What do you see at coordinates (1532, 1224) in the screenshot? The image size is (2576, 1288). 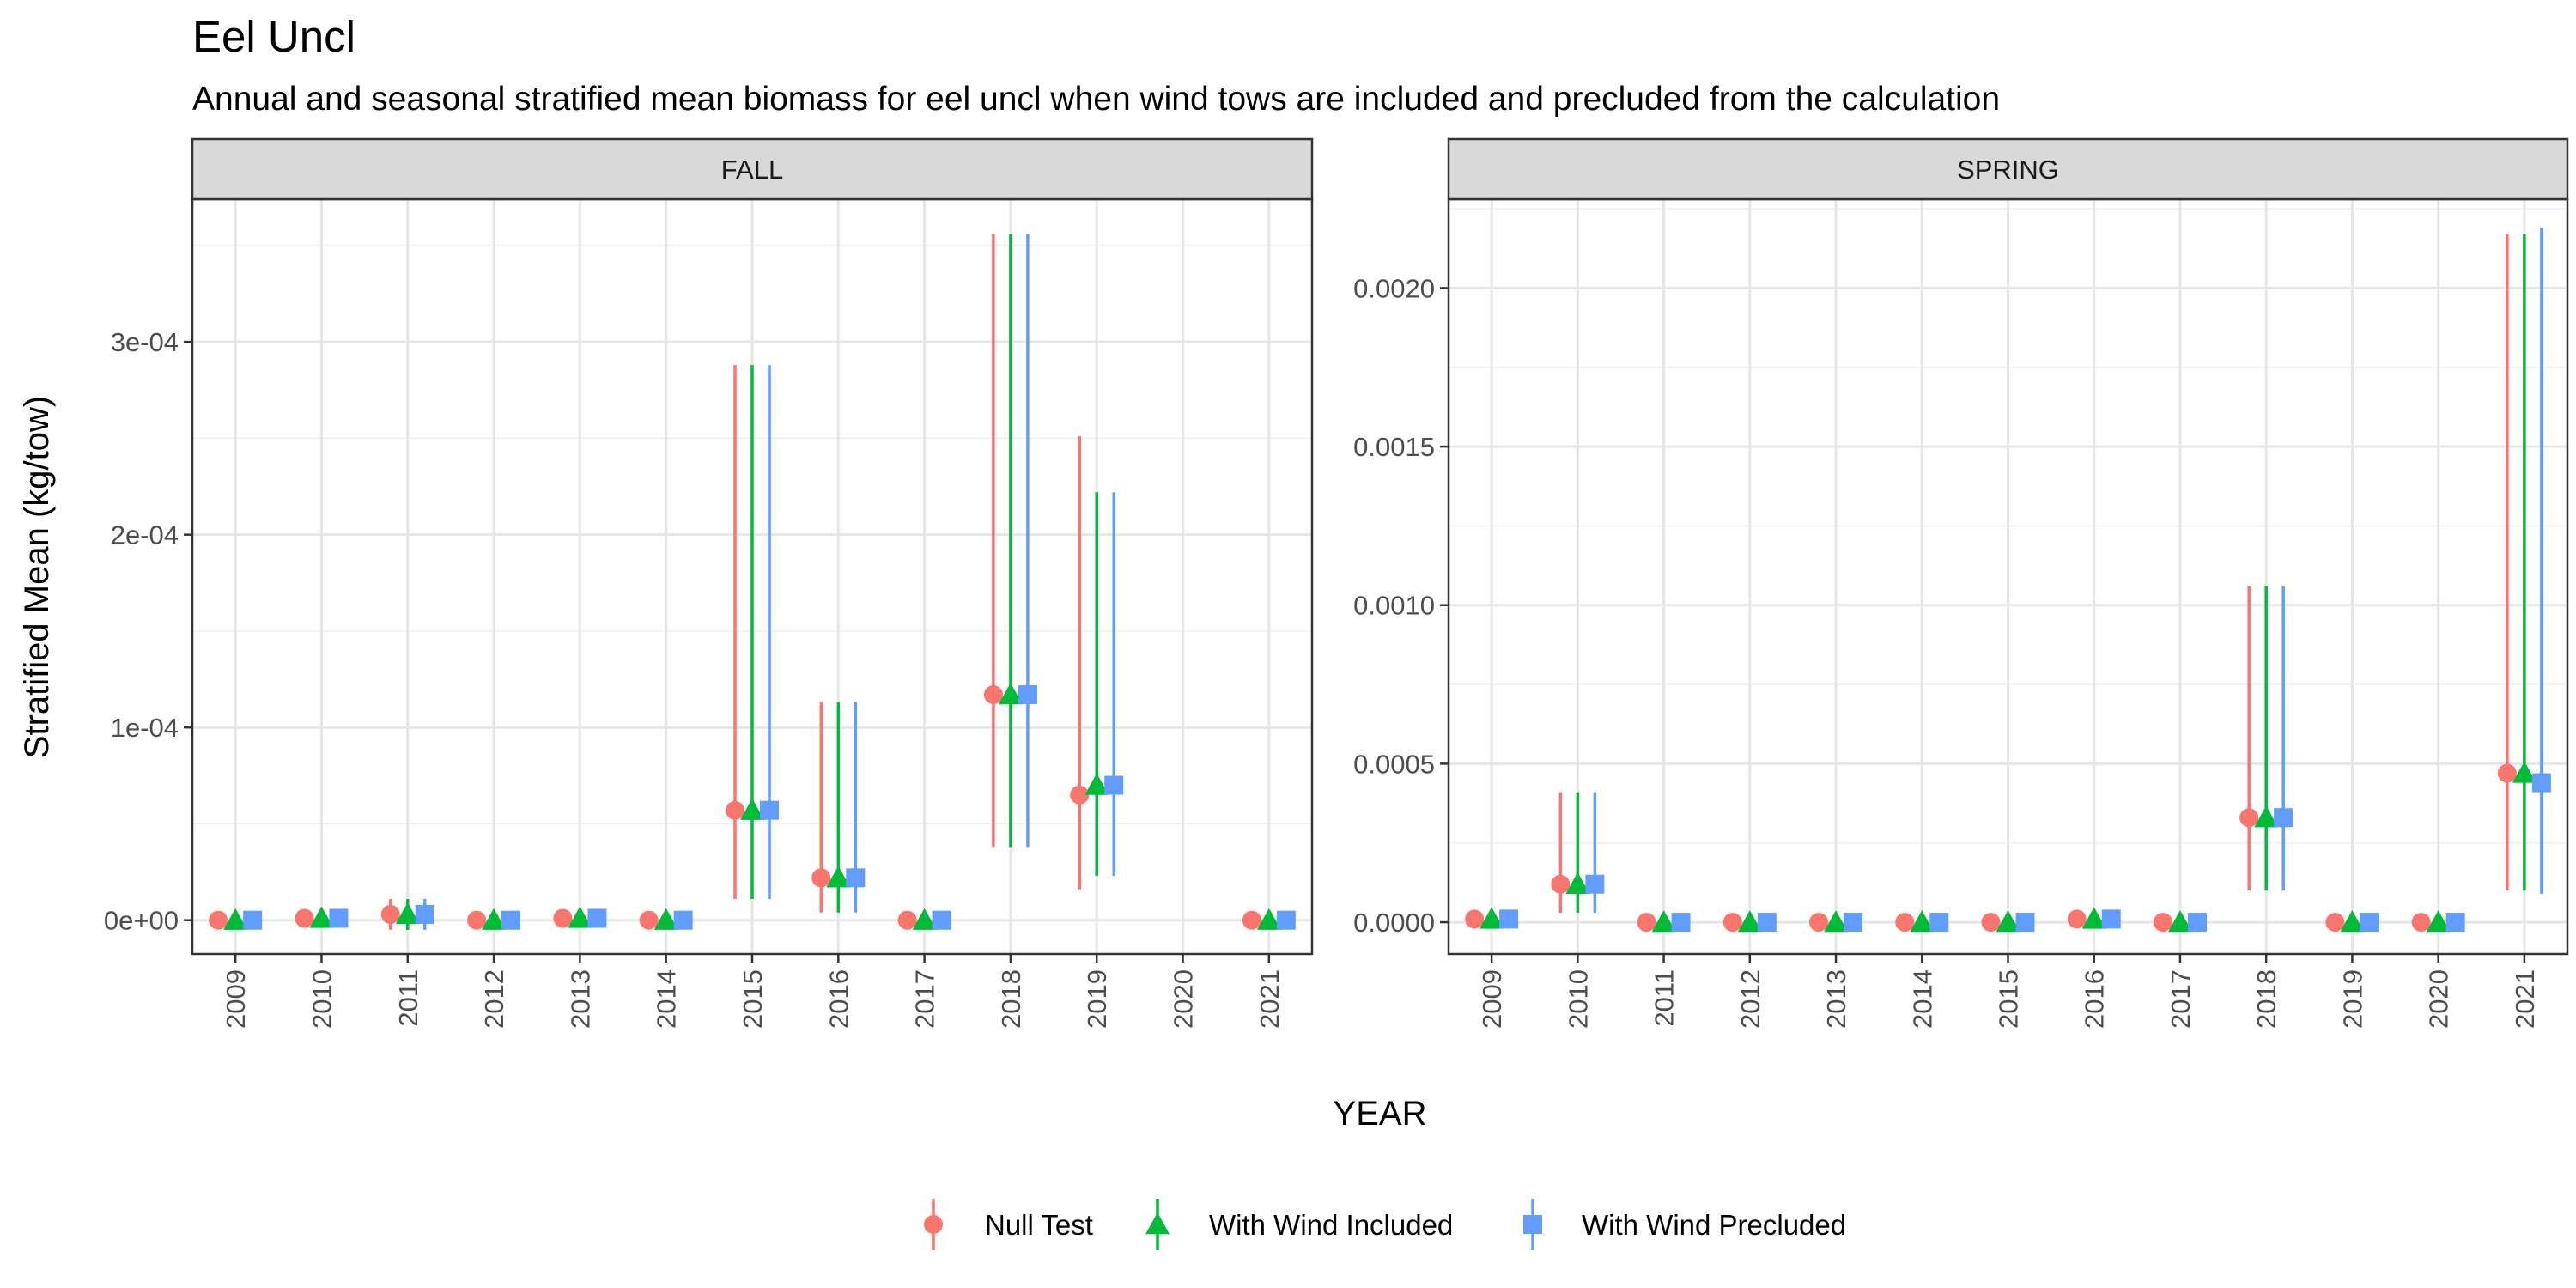 I see `legend-key-square` at bounding box center [1532, 1224].